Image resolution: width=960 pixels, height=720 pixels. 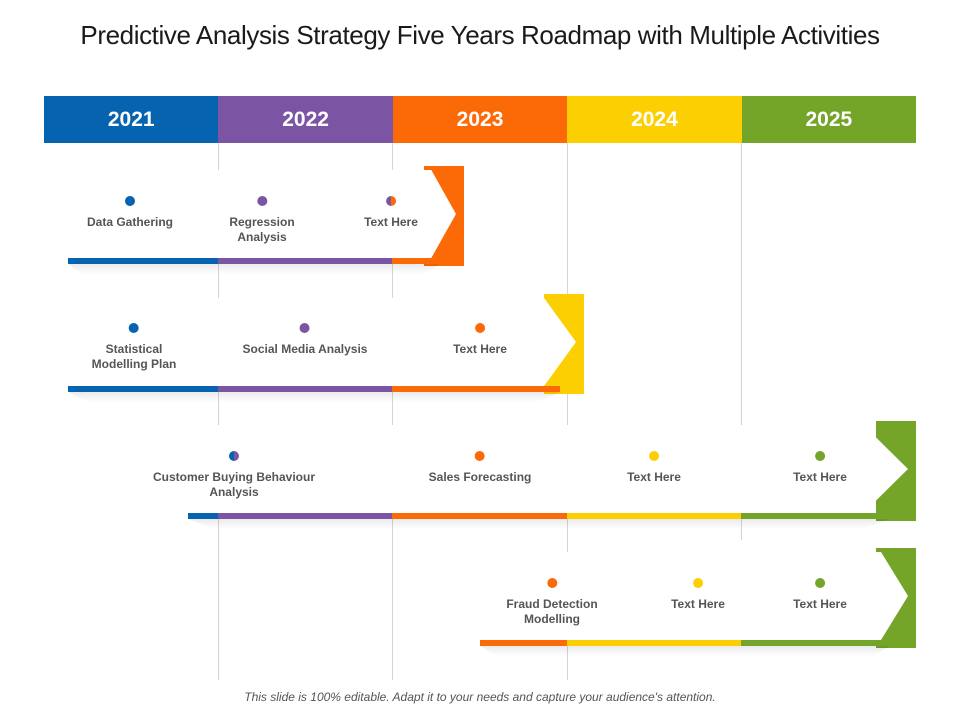 What do you see at coordinates (829, 119) in the screenshot?
I see `year-2025: 2025` at bounding box center [829, 119].